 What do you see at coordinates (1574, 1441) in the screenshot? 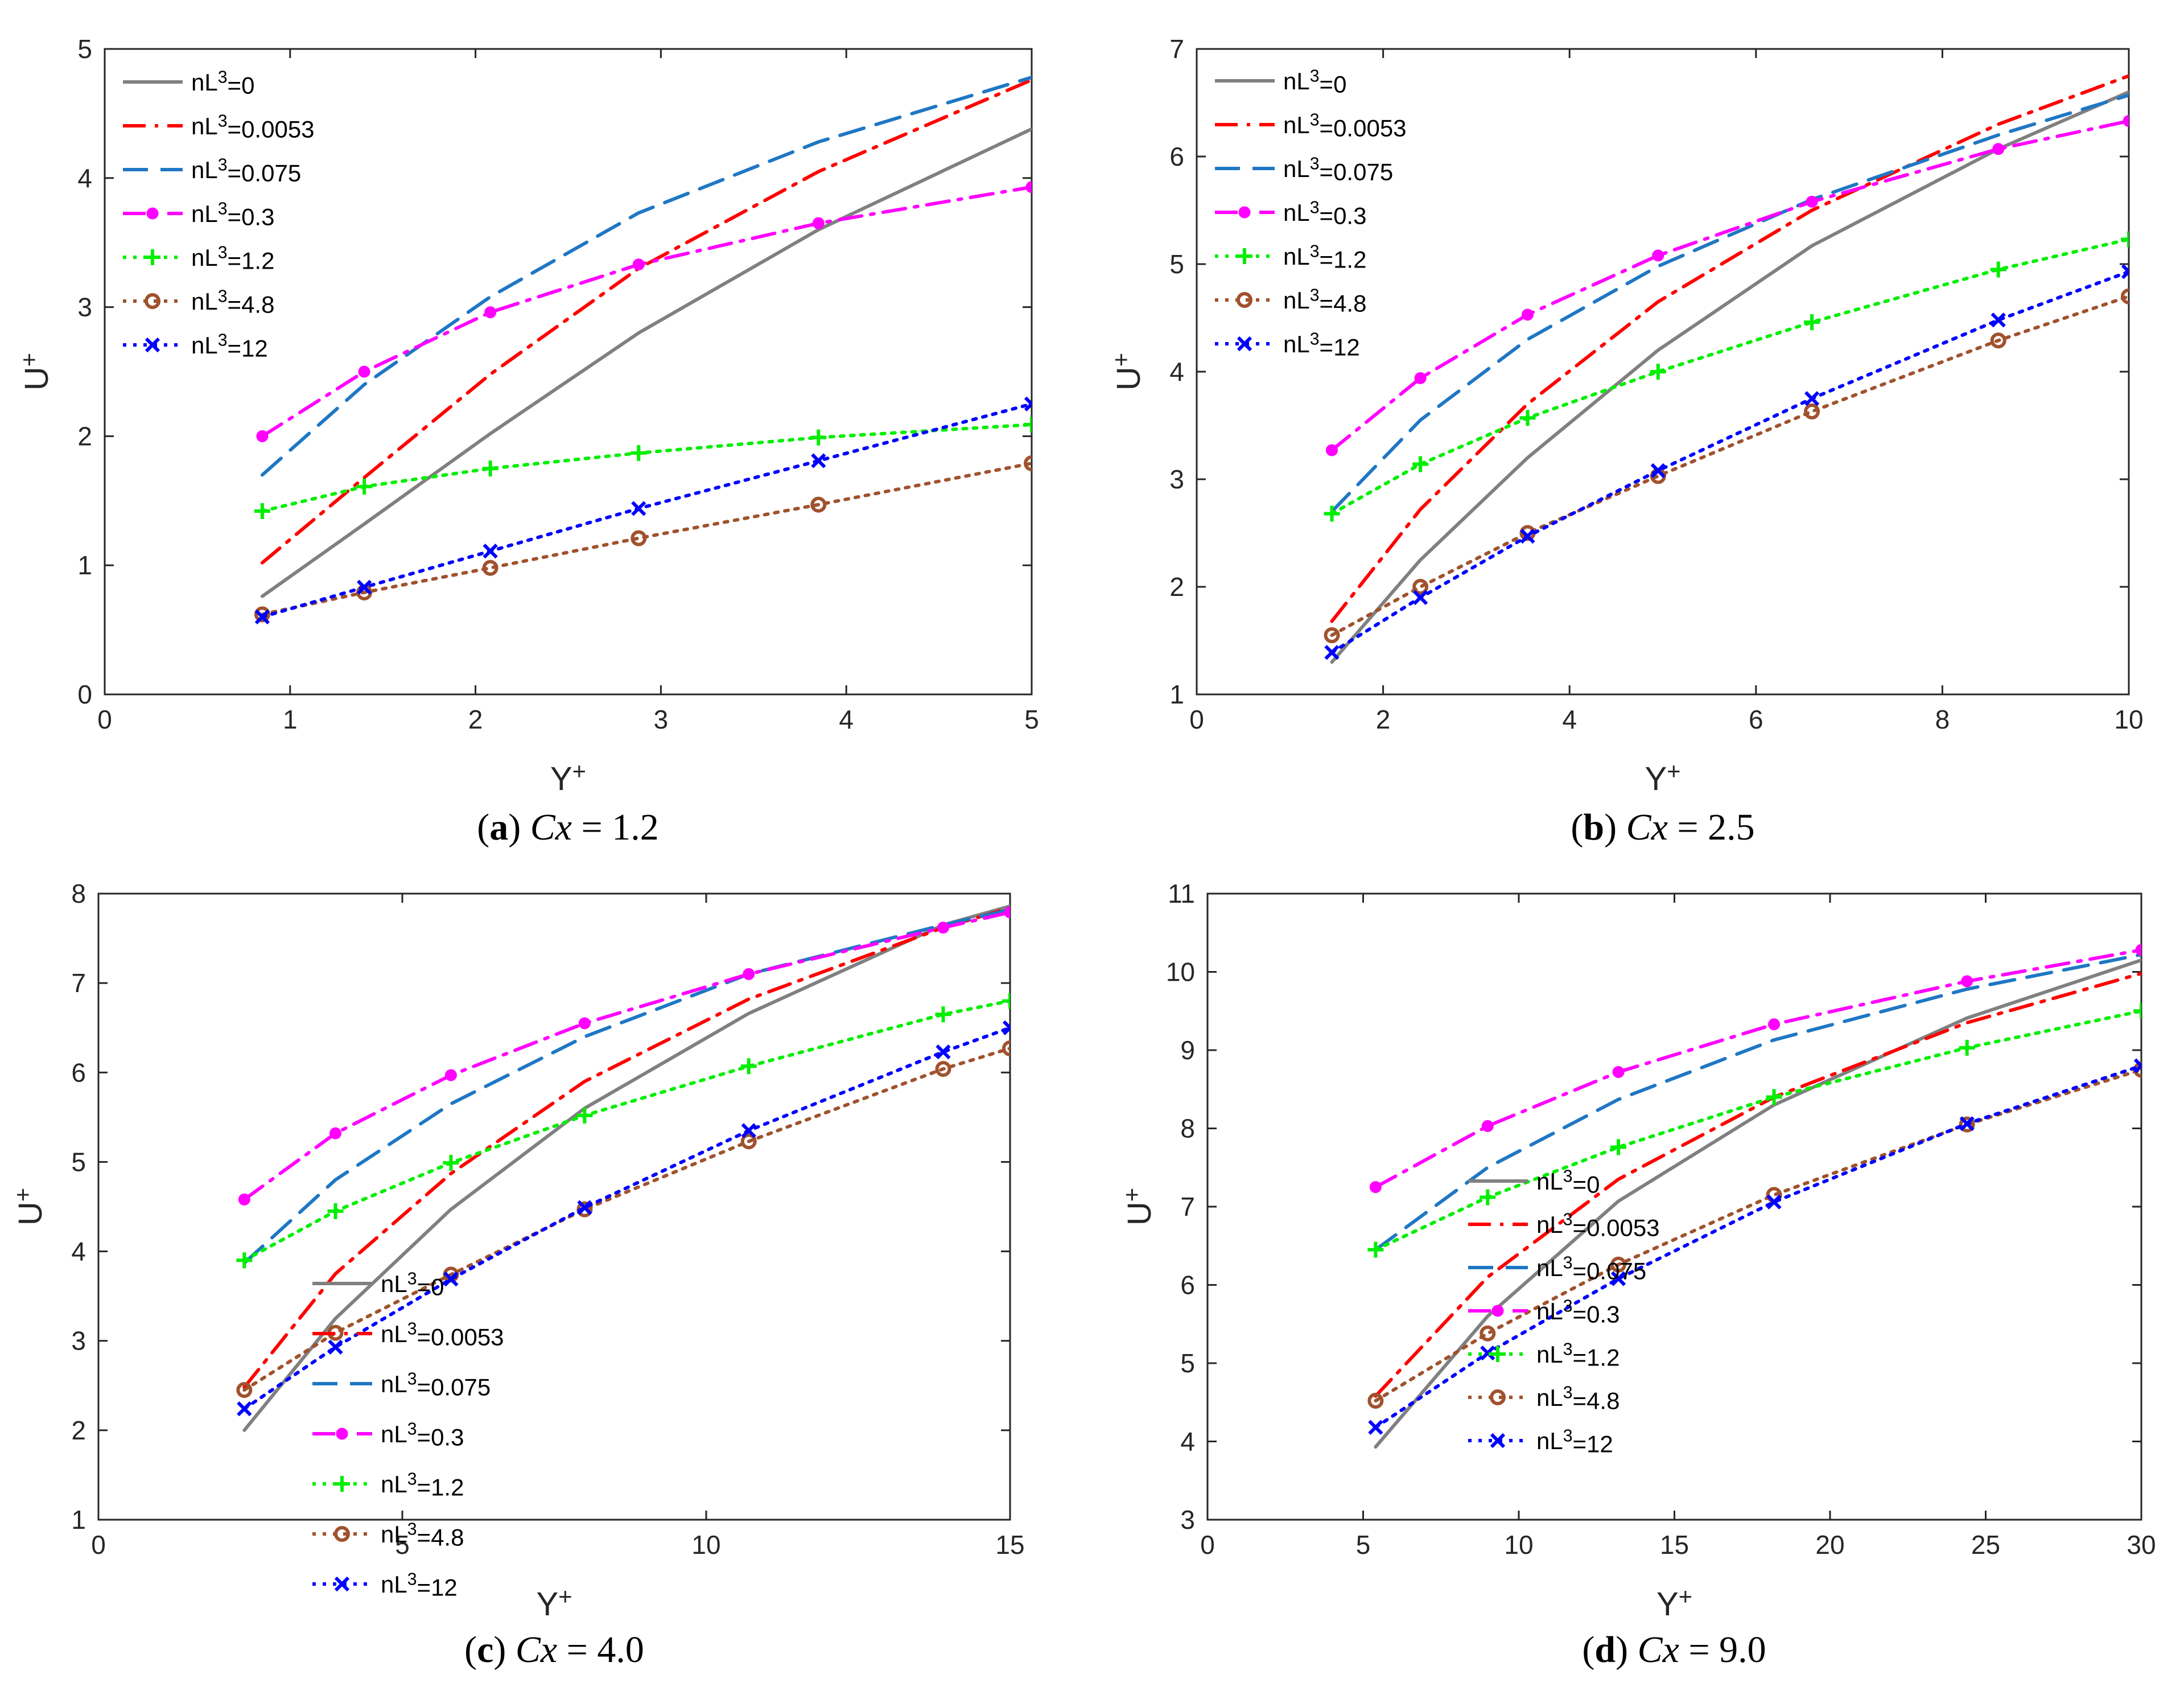
I see `legend-label: nL3=12` at bounding box center [1574, 1441].